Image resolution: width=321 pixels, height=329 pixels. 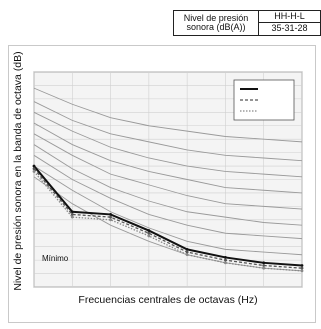 I want to click on spec-label-line2: sonora (dB(A)), so click(x=216, y=26).